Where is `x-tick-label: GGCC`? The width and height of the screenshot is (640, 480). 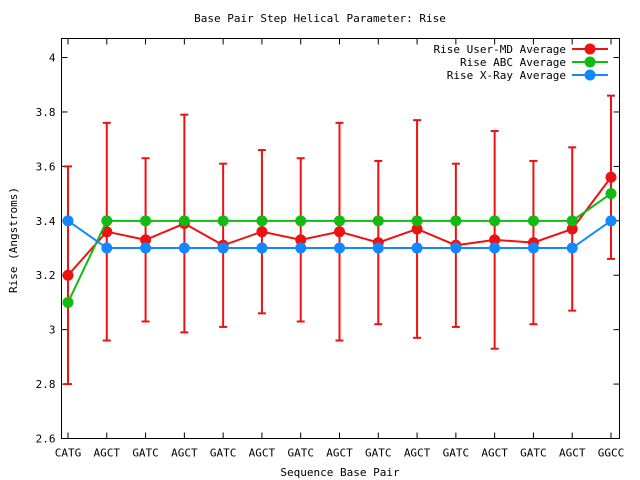 x-tick-label: GGCC is located at coordinates (611, 453).